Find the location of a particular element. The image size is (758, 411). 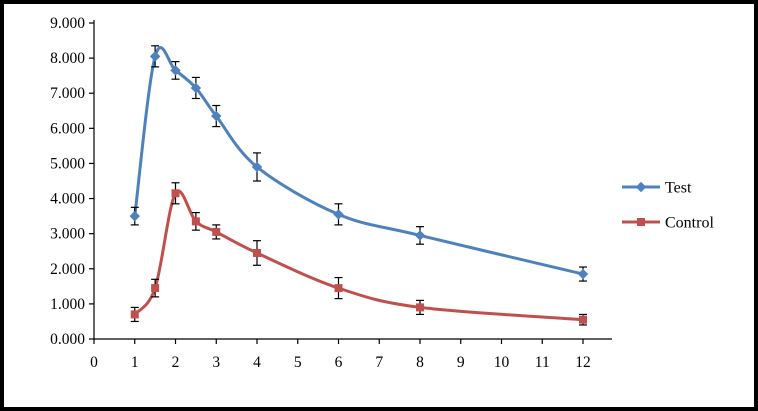

x-tick-label: 12 is located at coordinates (583, 362).